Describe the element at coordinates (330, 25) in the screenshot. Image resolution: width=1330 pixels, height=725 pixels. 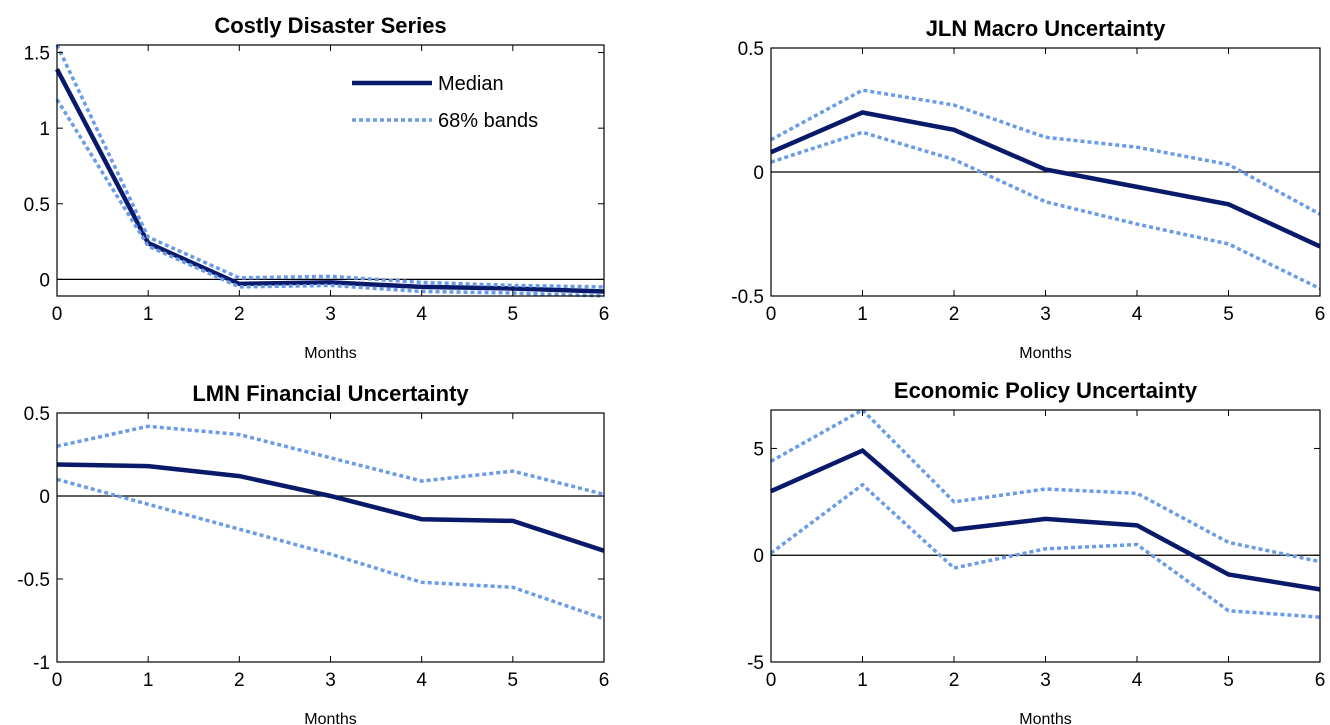
I see `chart-title: Costly Disaster Series` at that location.